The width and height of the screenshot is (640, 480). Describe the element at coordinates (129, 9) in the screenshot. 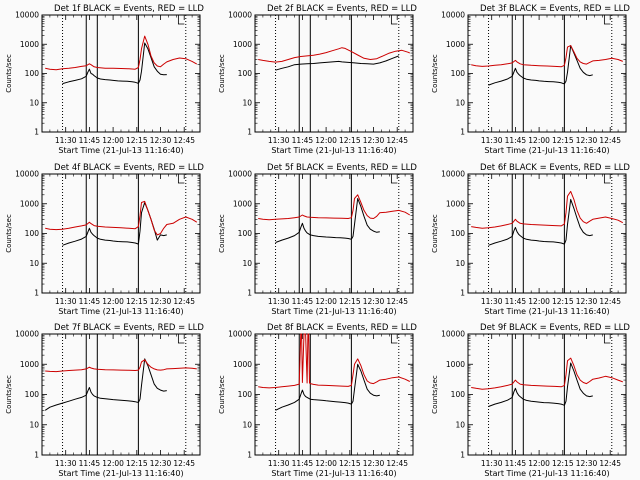

I see `panel-title: Det 1f BLACK = Events, RED = LLD` at that location.